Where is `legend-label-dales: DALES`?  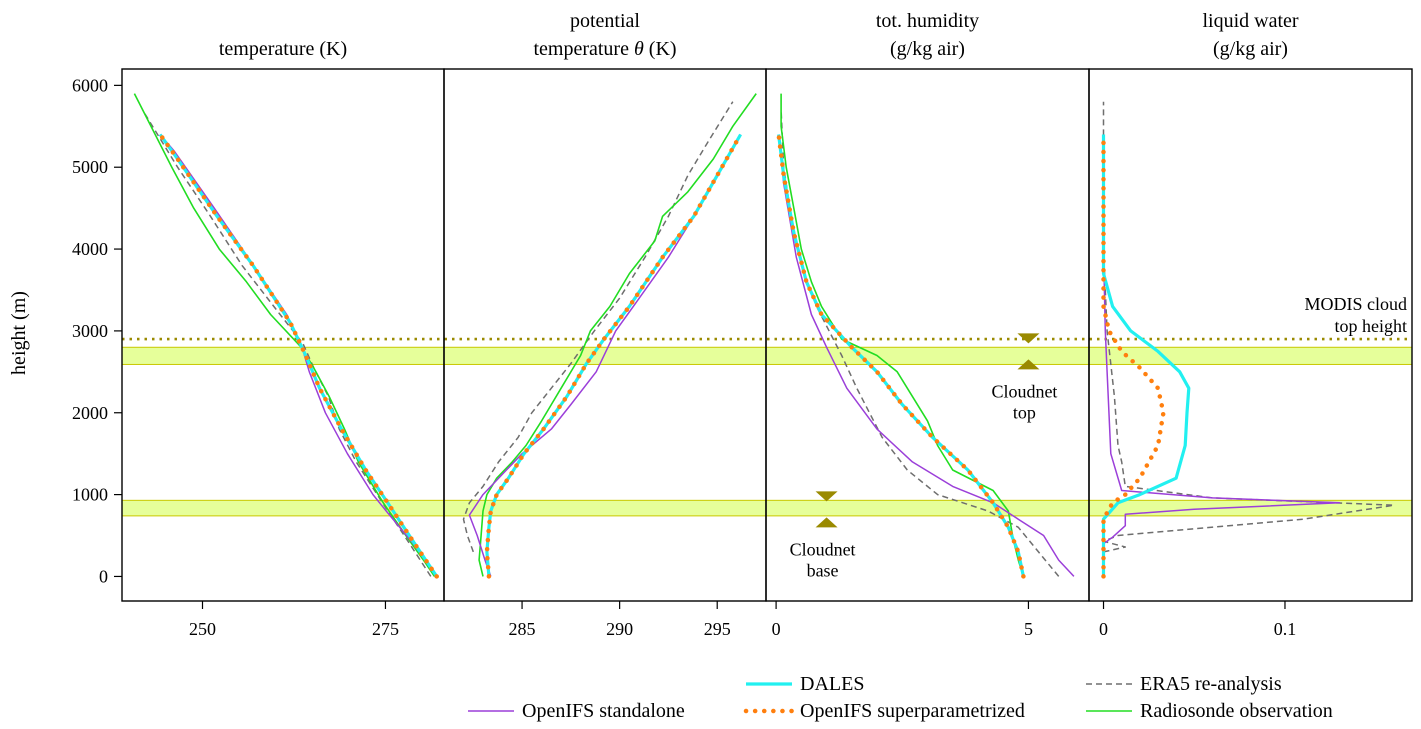
legend-label-dales: DALES is located at coordinates (832, 684).